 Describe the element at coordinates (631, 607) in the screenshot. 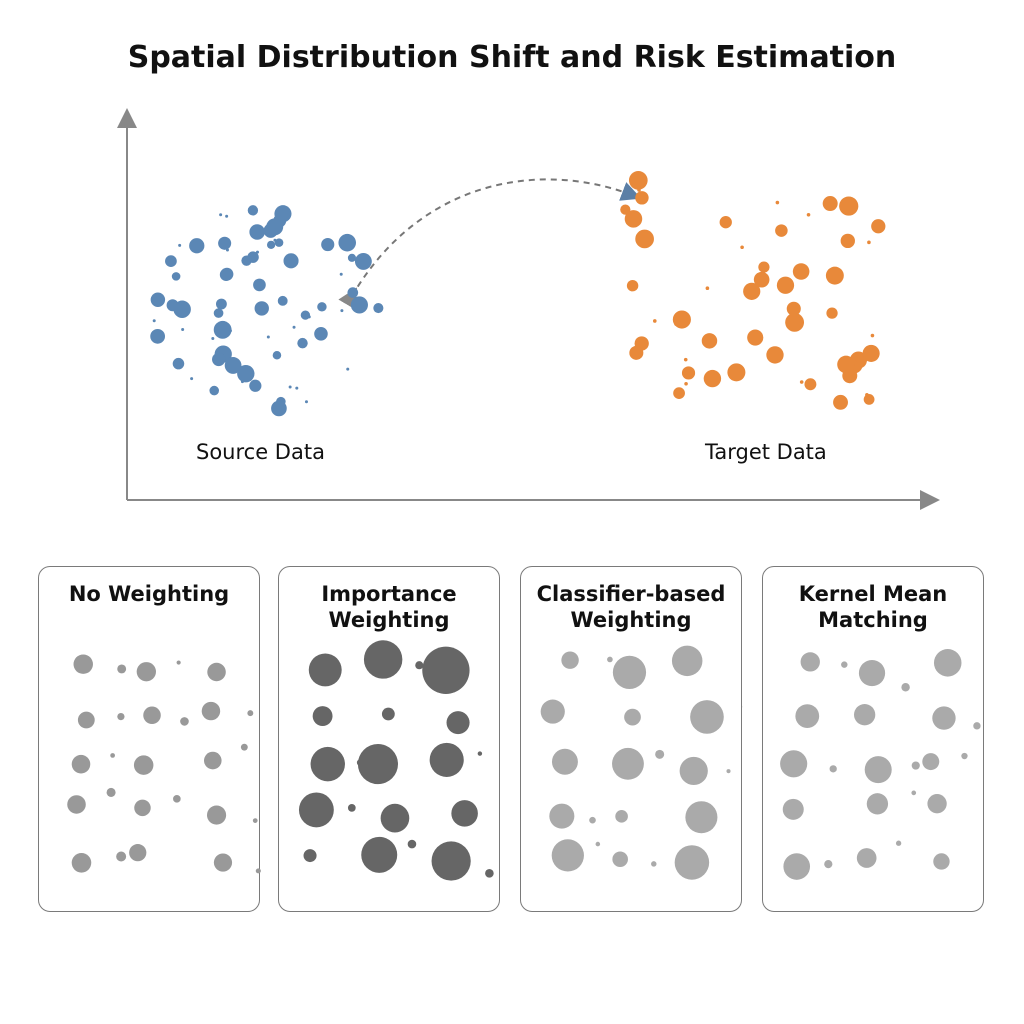

I see `panel-title: Classifier-based Weighting` at that location.